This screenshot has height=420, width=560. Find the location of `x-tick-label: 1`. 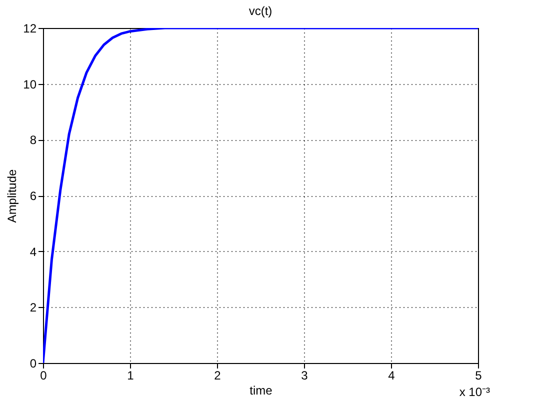

x-tick-label: 1 is located at coordinates (130, 375).